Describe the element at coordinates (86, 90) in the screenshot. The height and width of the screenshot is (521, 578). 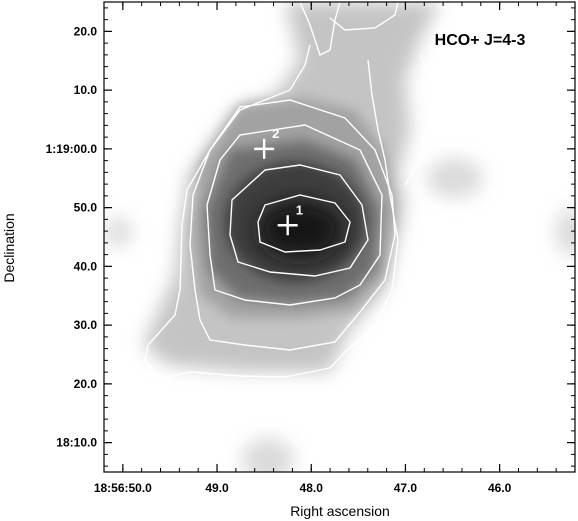
I see `y-tick-label: 10.0` at that location.